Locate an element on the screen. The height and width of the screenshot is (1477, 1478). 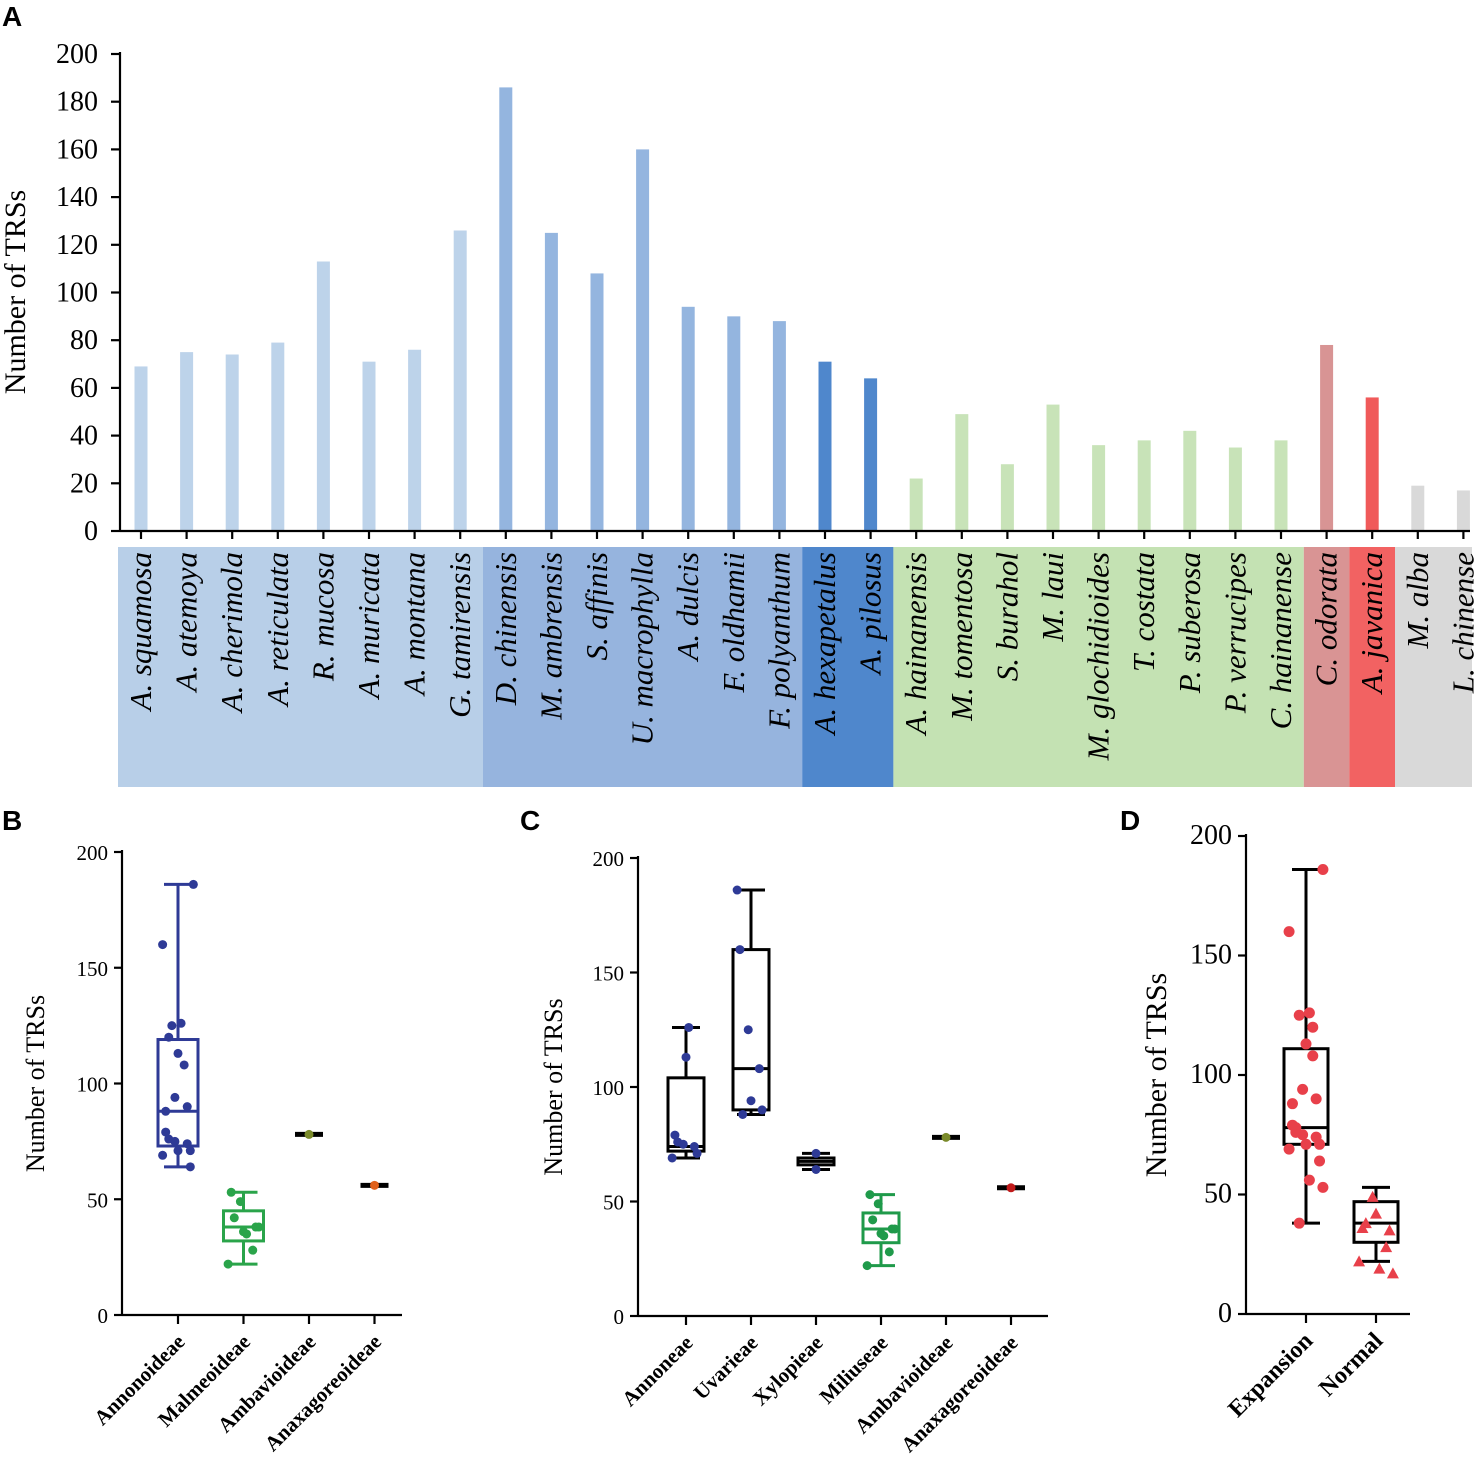
category-label: Xylopieae is located at coordinates (788, 1371).